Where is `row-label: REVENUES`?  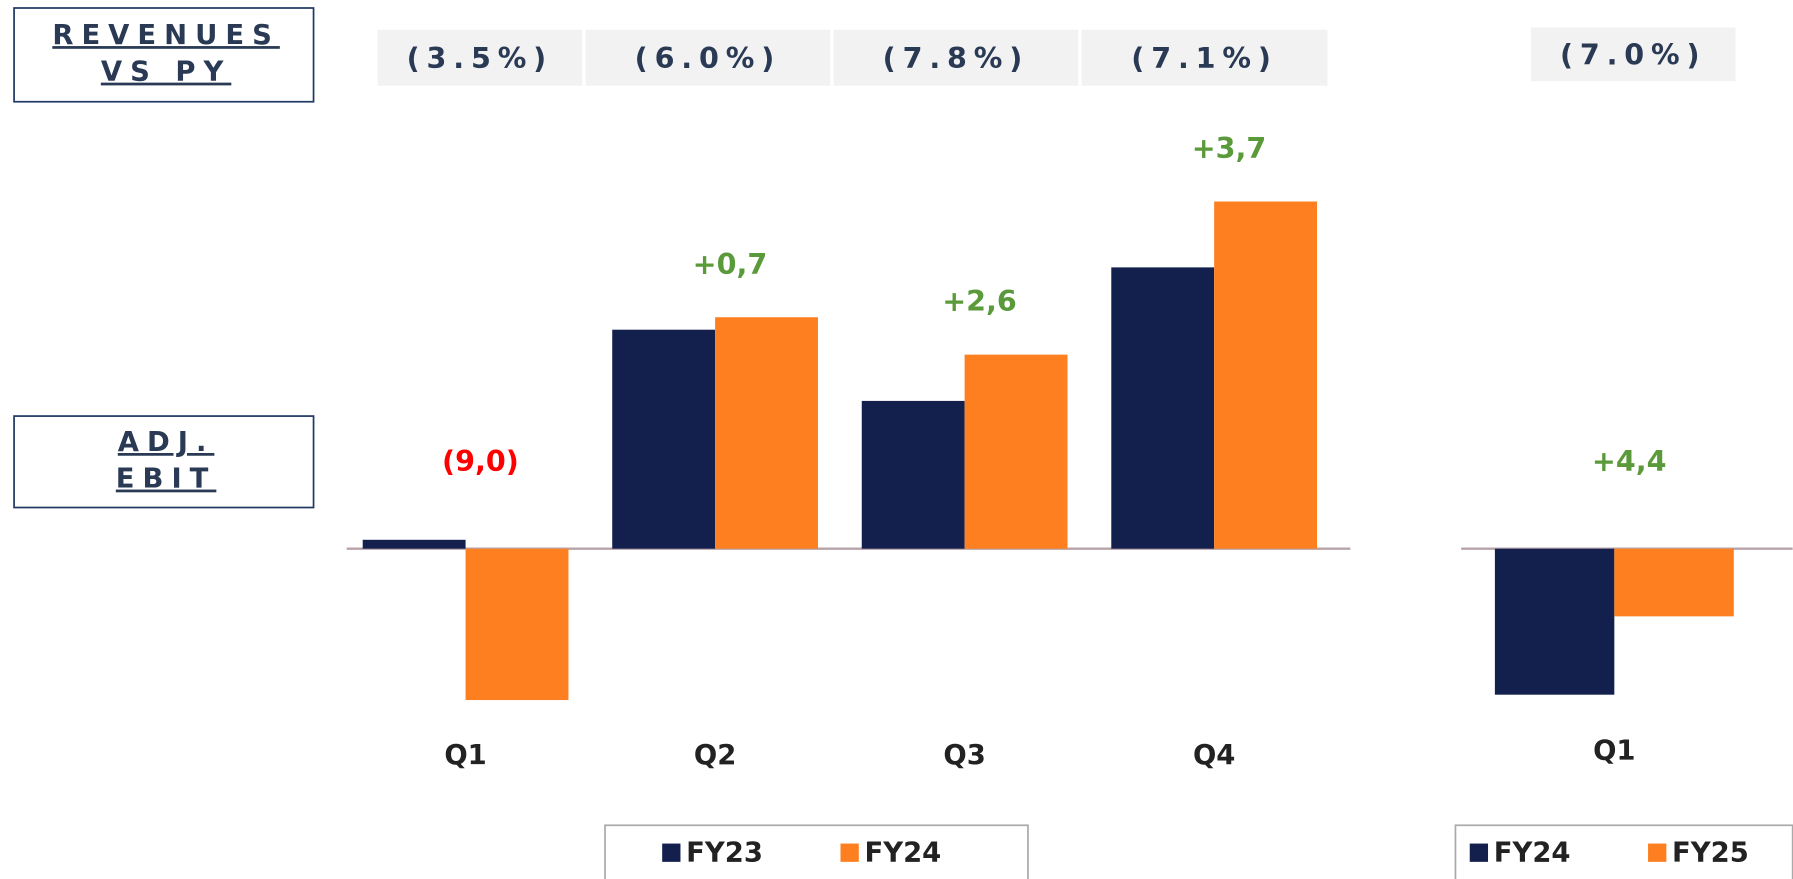 row-label: REVENUES is located at coordinates (166, 35).